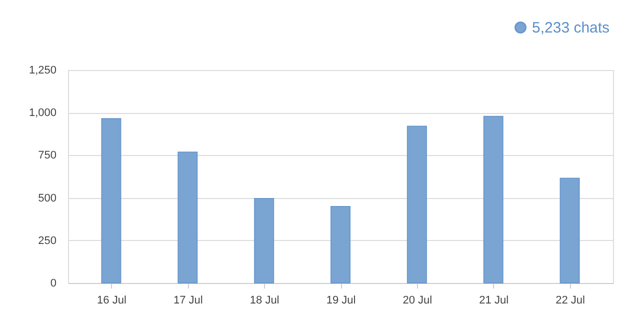 This screenshot has height=325, width=641. What do you see at coordinates (341, 300) in the screenshot?
I see `x-tick-label: 19 Jul` at bounding box center [341, 300].